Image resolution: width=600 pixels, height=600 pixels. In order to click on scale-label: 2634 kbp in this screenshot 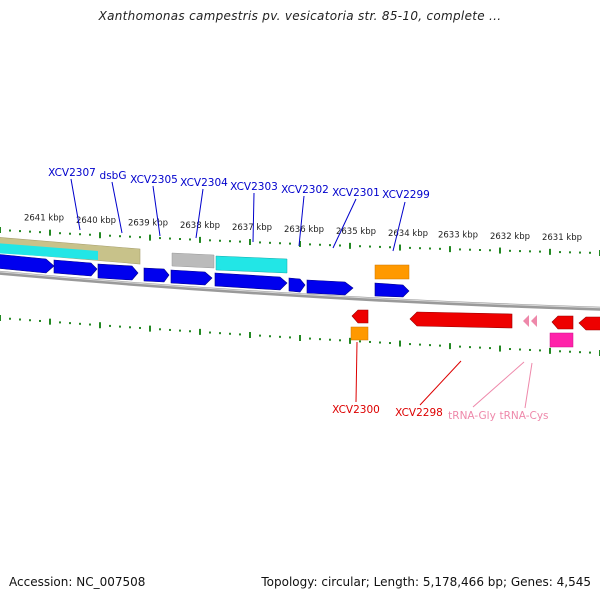, I will do `click(408, 234)`.